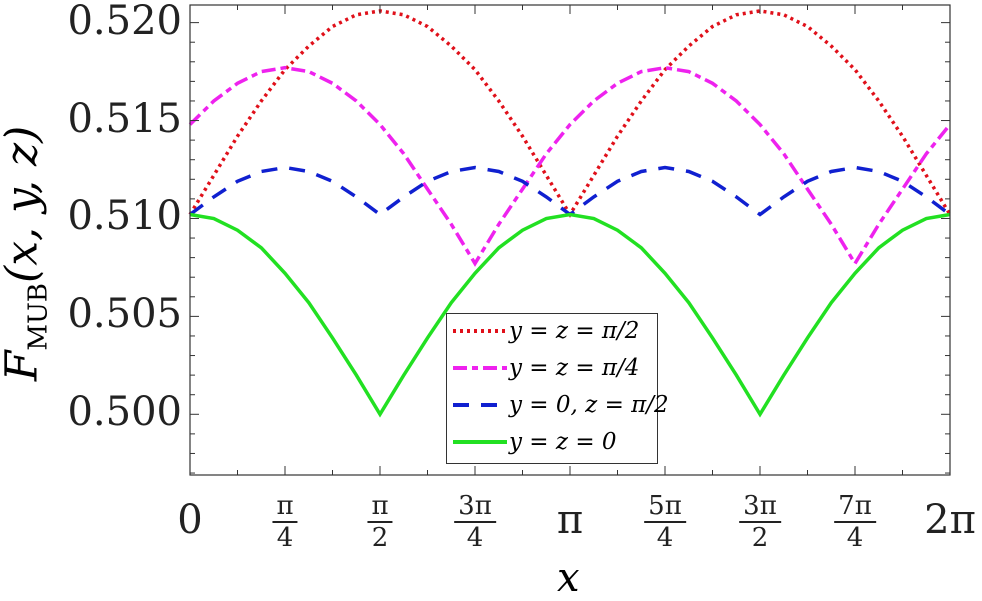 The image size is (982, 601). Describe the element at coordinates (124, 314) in the screenshot. I see `y-tick-label: 0.505` at that location.